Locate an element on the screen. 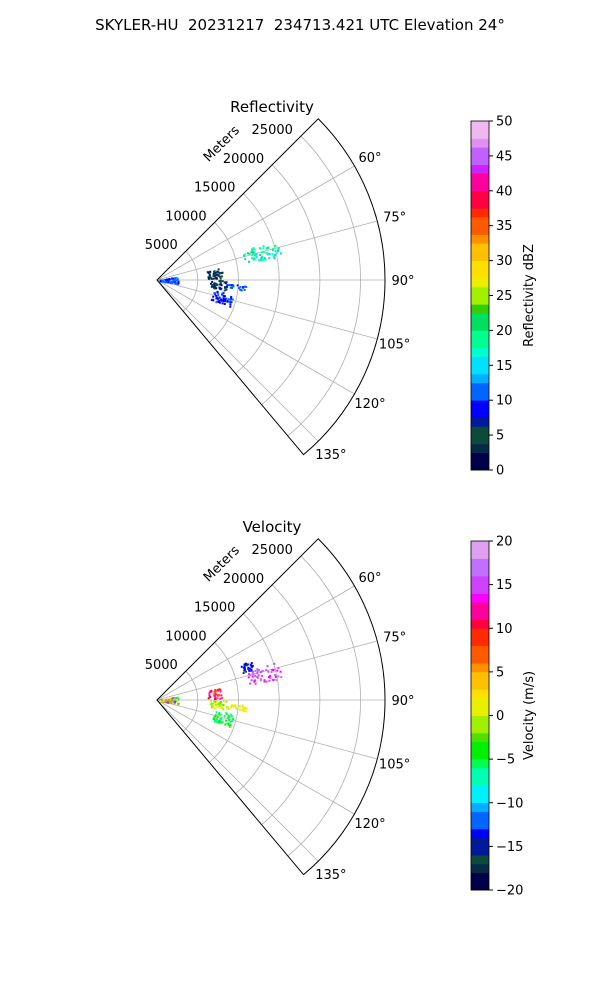 This screenshot has width=600, height=1000. colorbar-label: Reflectivity dBZ is located at coordinates (529, 295).